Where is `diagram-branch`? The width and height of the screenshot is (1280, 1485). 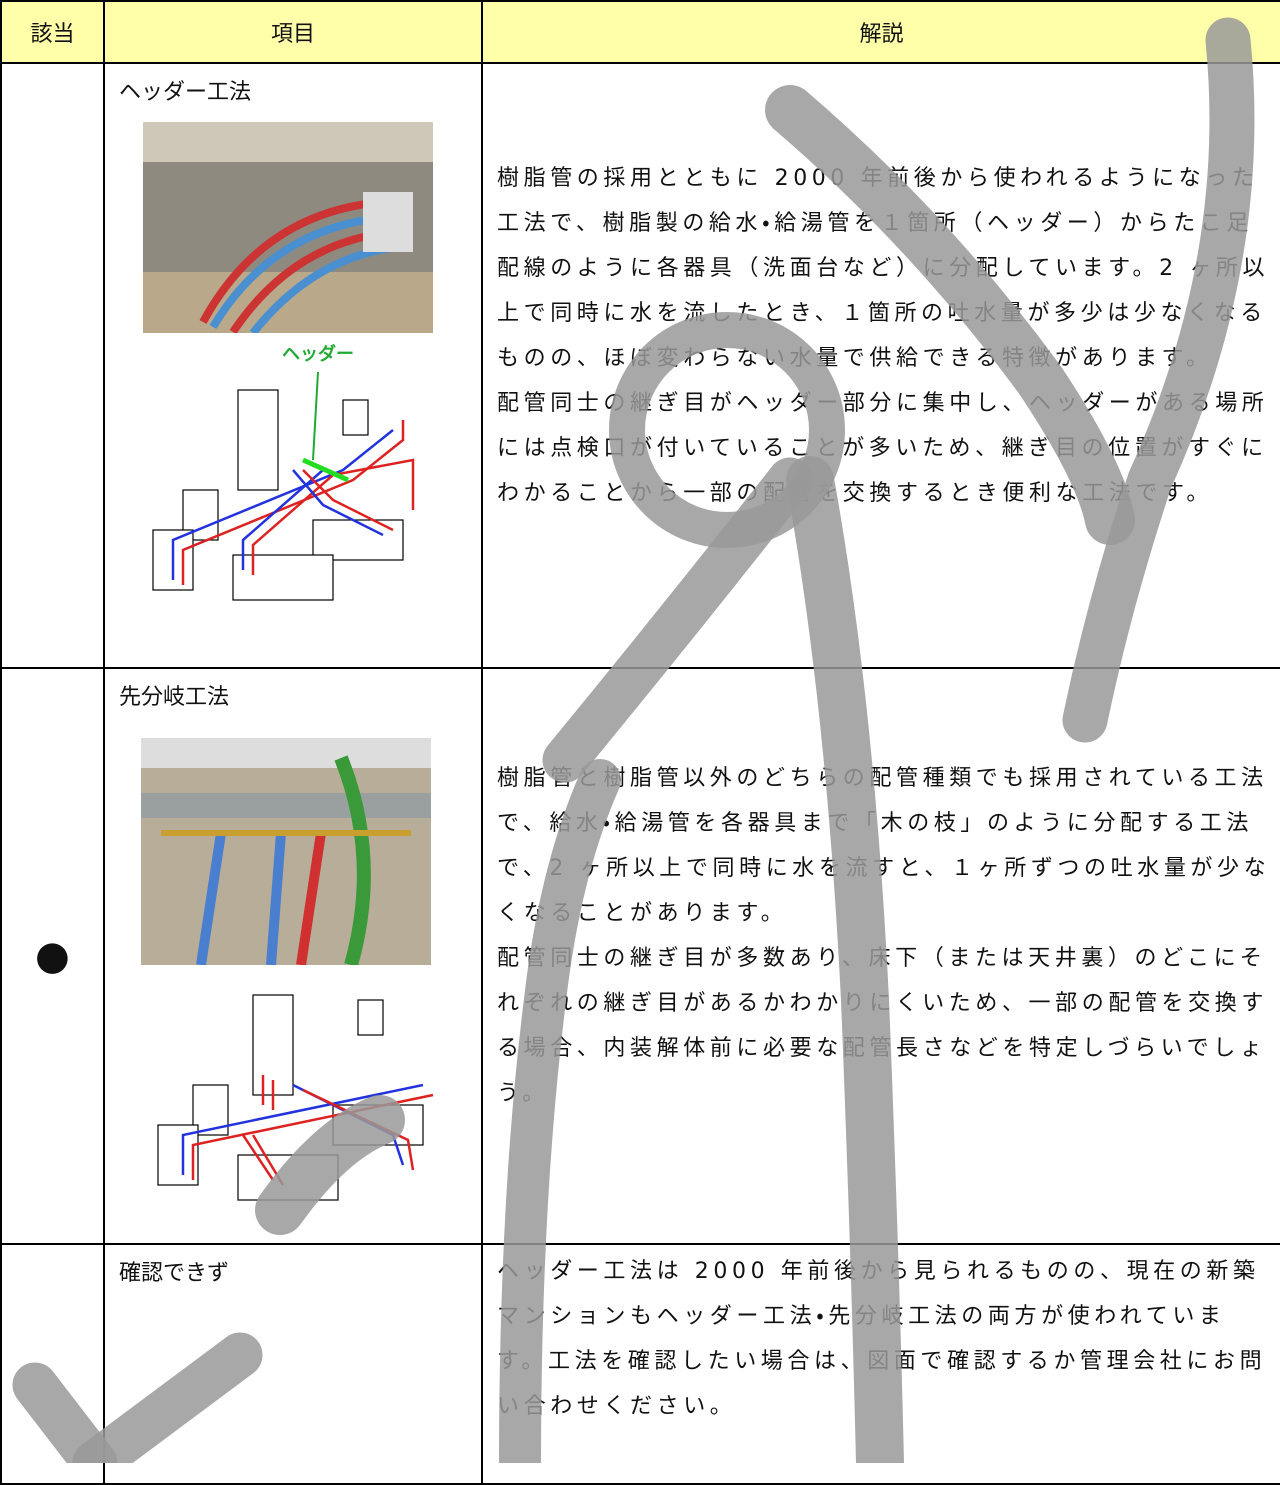
diagram-branch is located at coordinates (295, 1097).